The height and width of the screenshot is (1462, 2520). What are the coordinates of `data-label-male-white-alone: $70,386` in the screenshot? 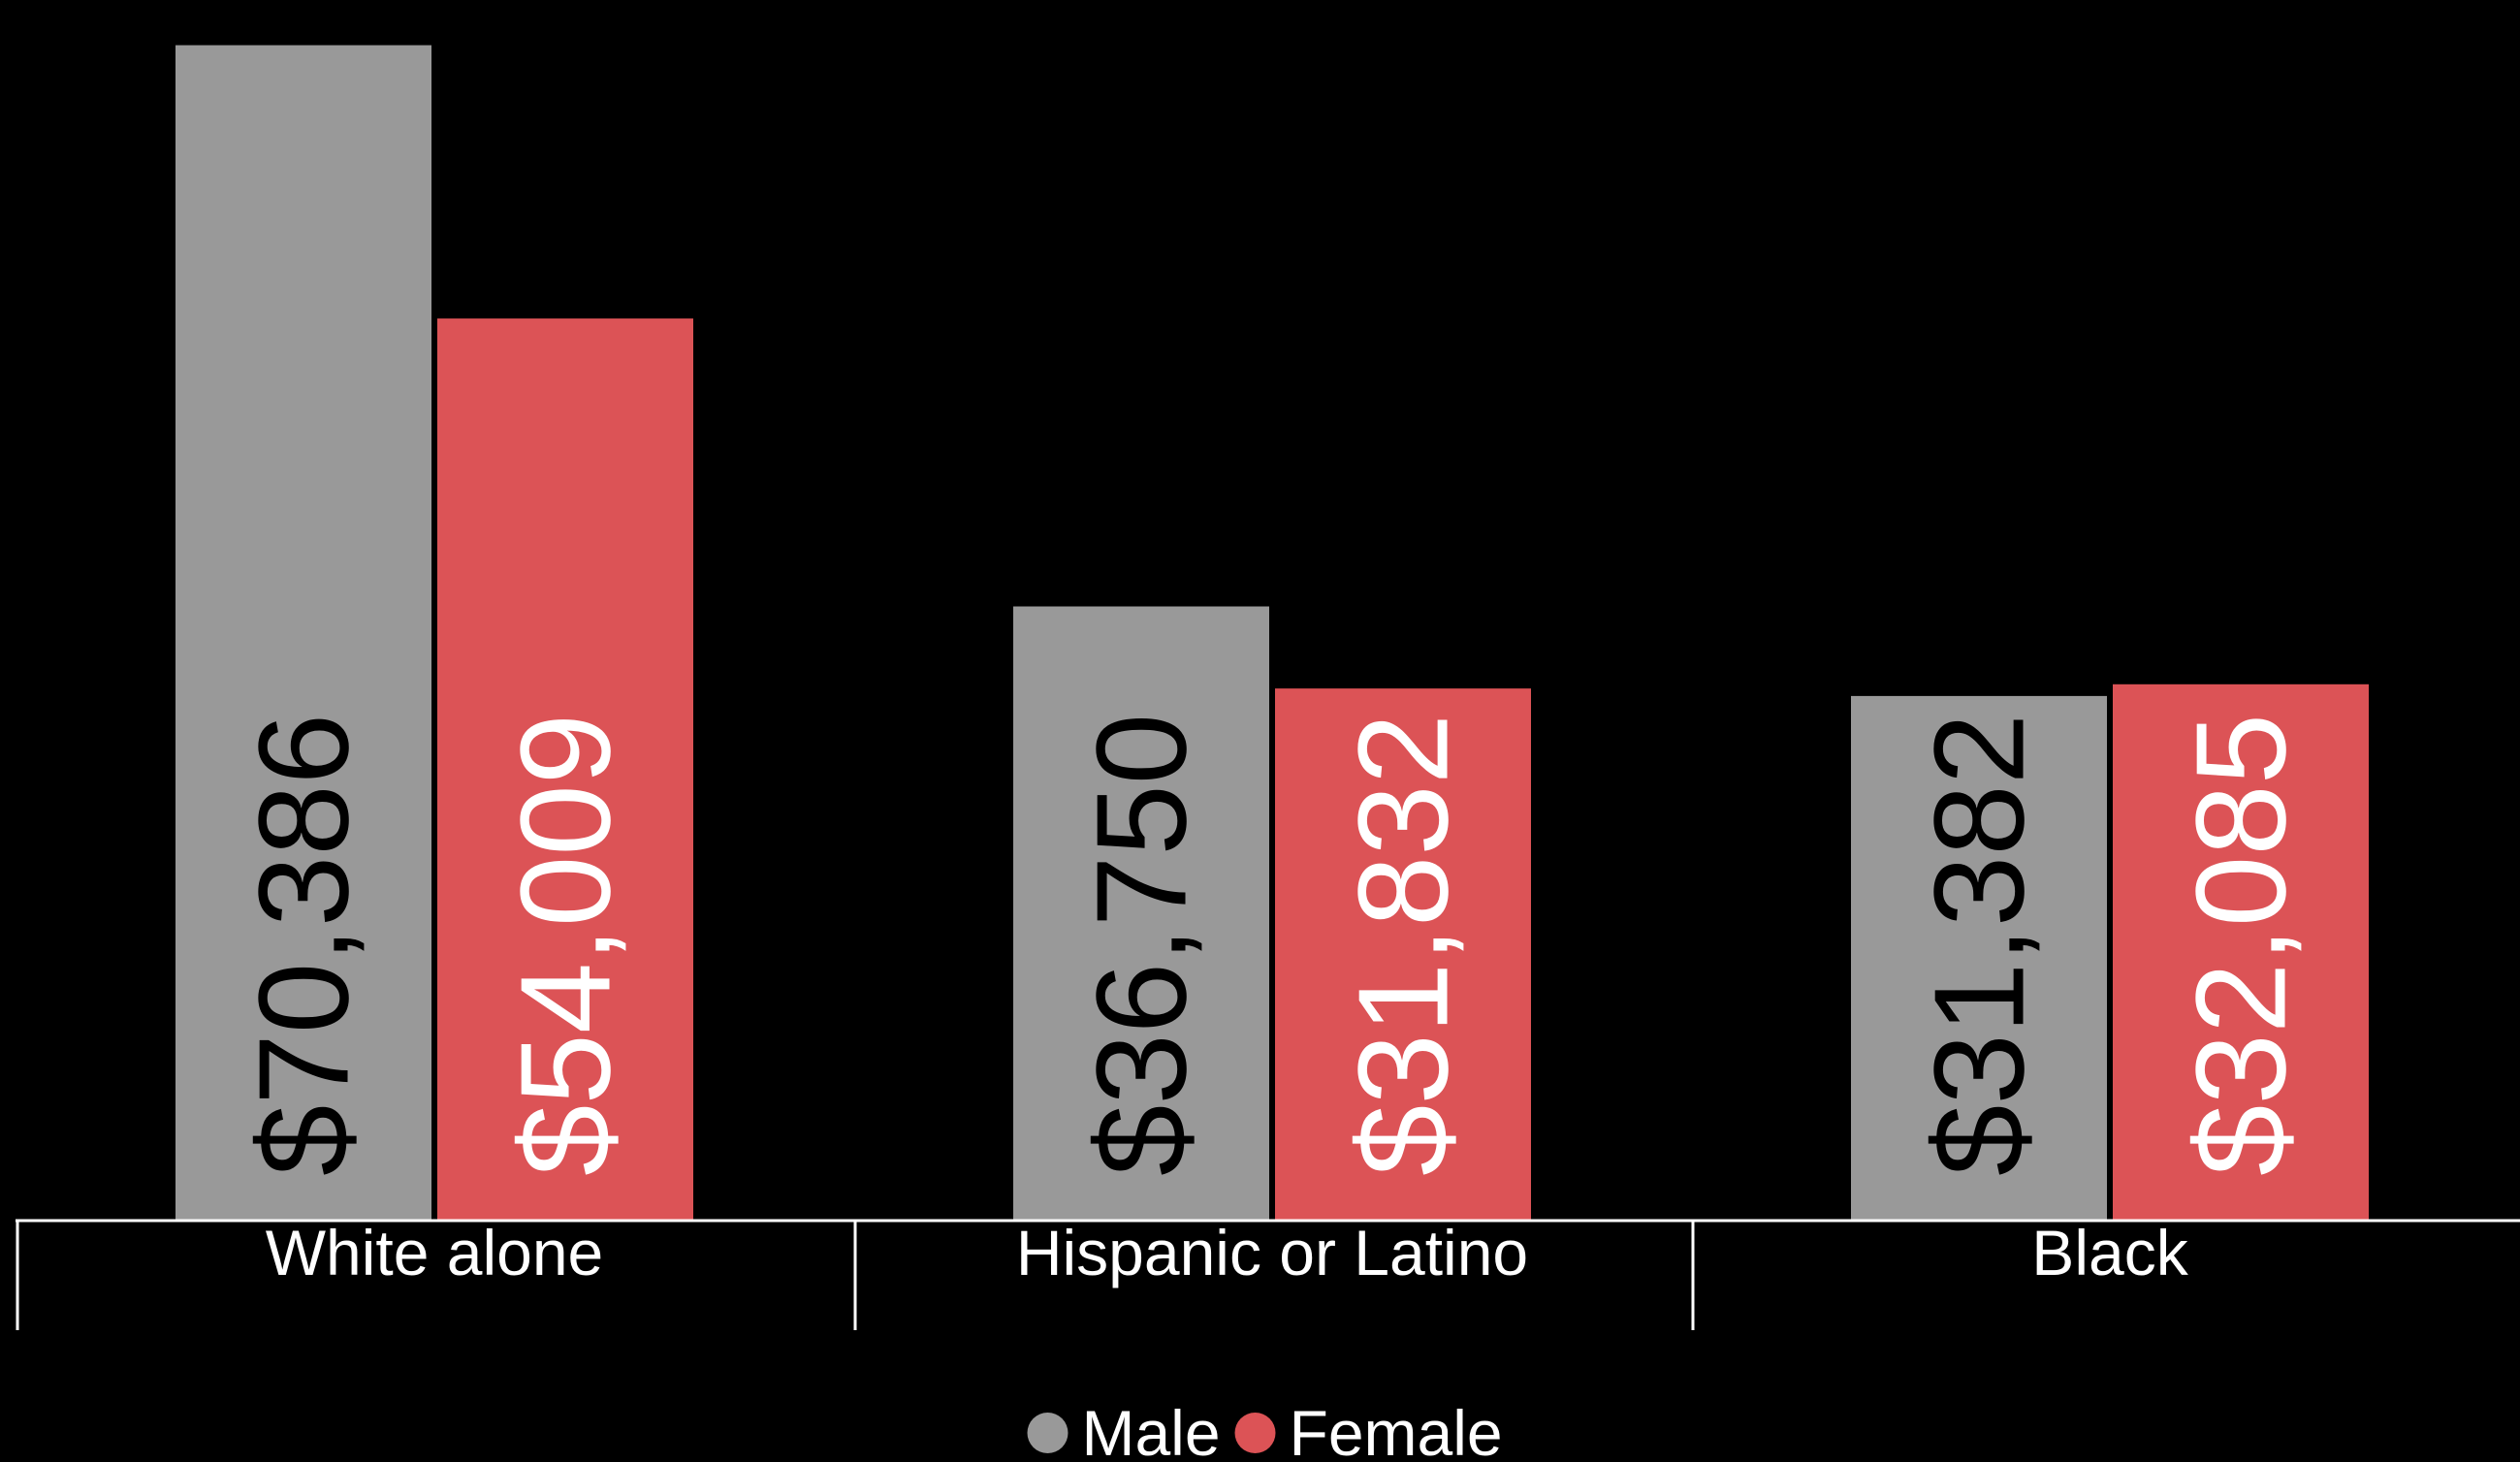 It's located at (304, 945).